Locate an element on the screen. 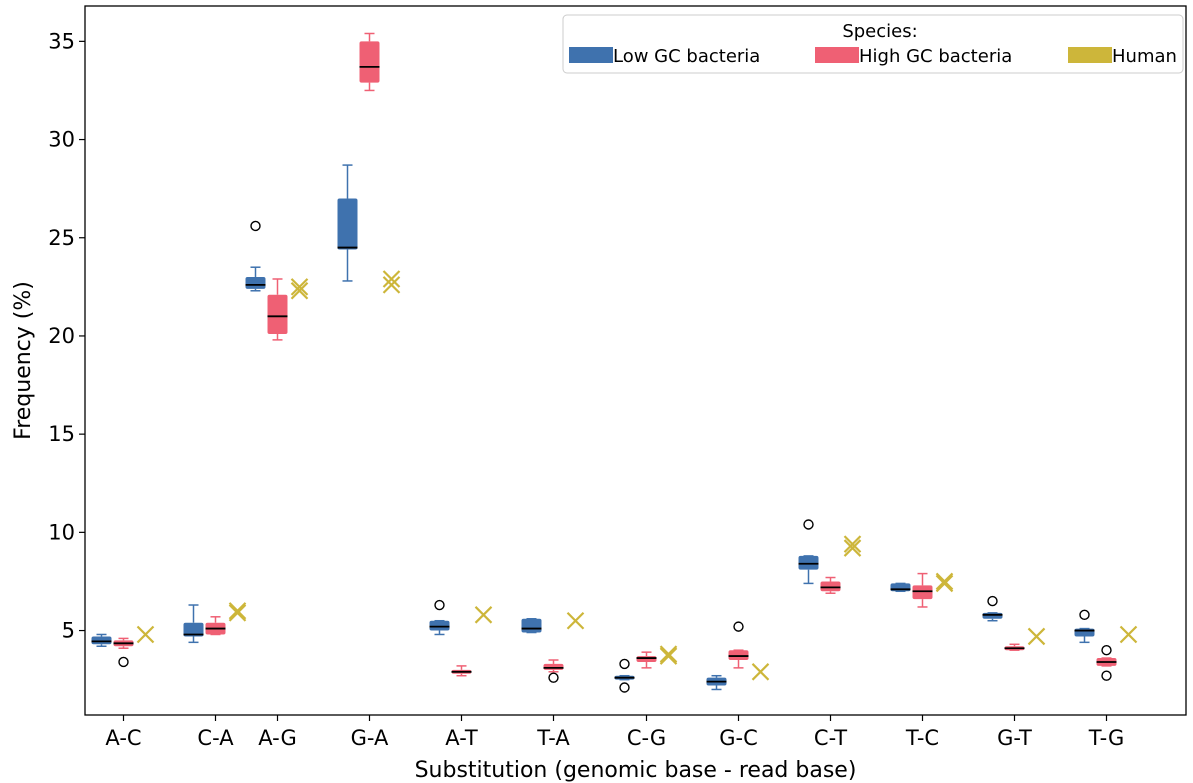 This screenshot has width=1193, height=783. x-axis: A-C C-A A-G G-A A-T T-A C-G G-C C-T T-C G-T T-G is located at coordinates (614, 732).